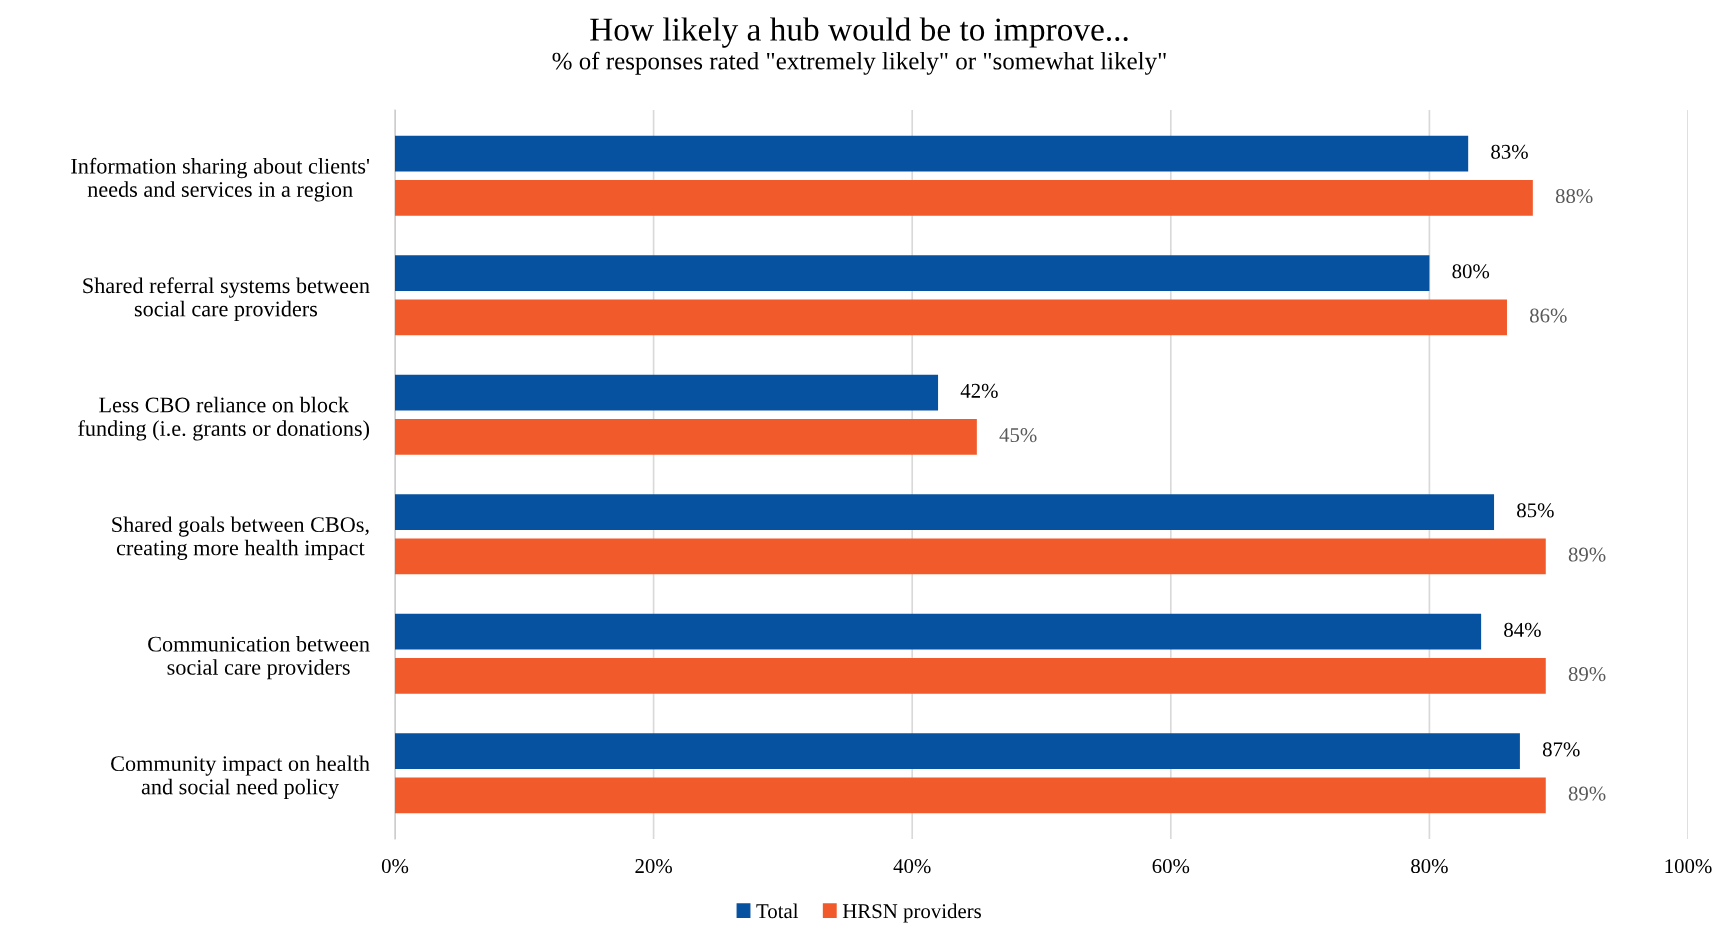 The width and height of the screenshot is (1719, 930). What do you see at coordinates (1429, 866) in the screenshot?
I see `x-tick-label: 80%` at bounding box center [1429, 866].